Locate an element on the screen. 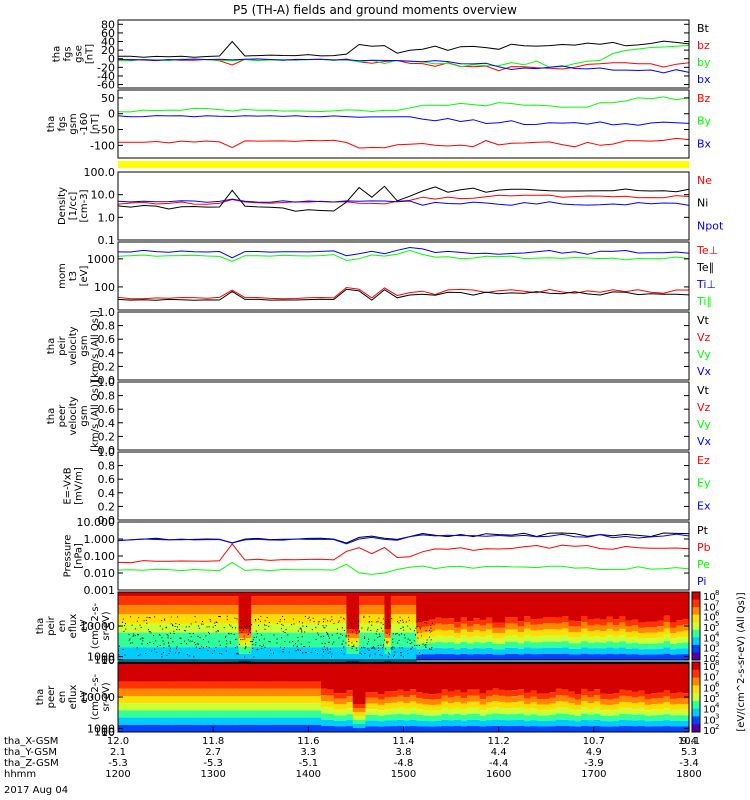 Image resolution: width=750 pixels, height=800 pixels. svg-text: [eV] is located at coordinates (84, 276).